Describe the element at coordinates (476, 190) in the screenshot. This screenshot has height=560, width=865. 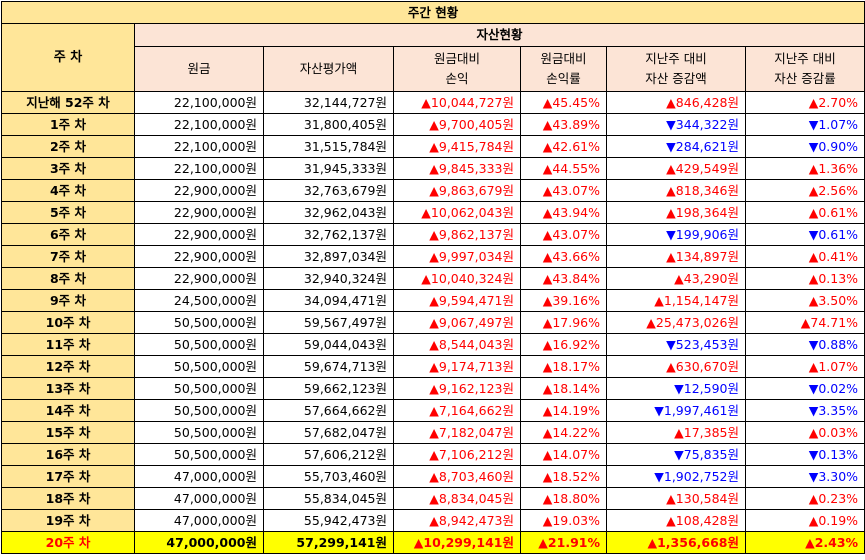
I see `profit-loss-cell-value: 9,863,679원` at that location.